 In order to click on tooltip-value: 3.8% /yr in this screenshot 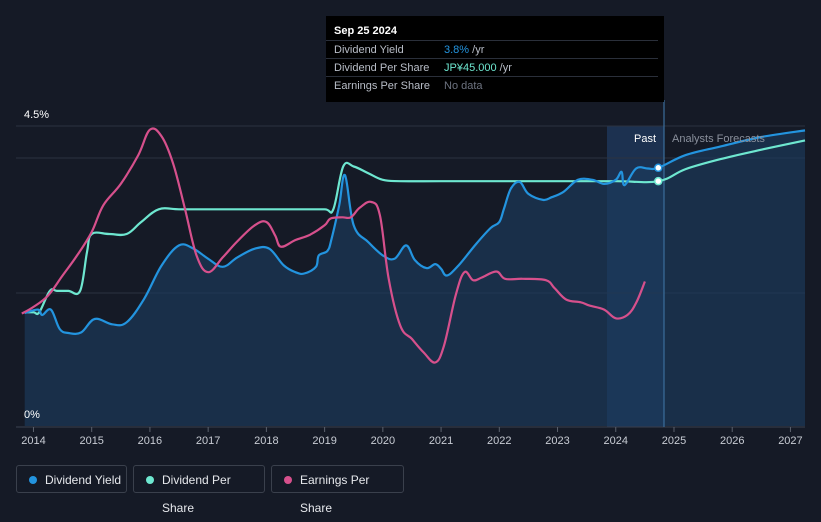, I will do `click(464, 50)`.